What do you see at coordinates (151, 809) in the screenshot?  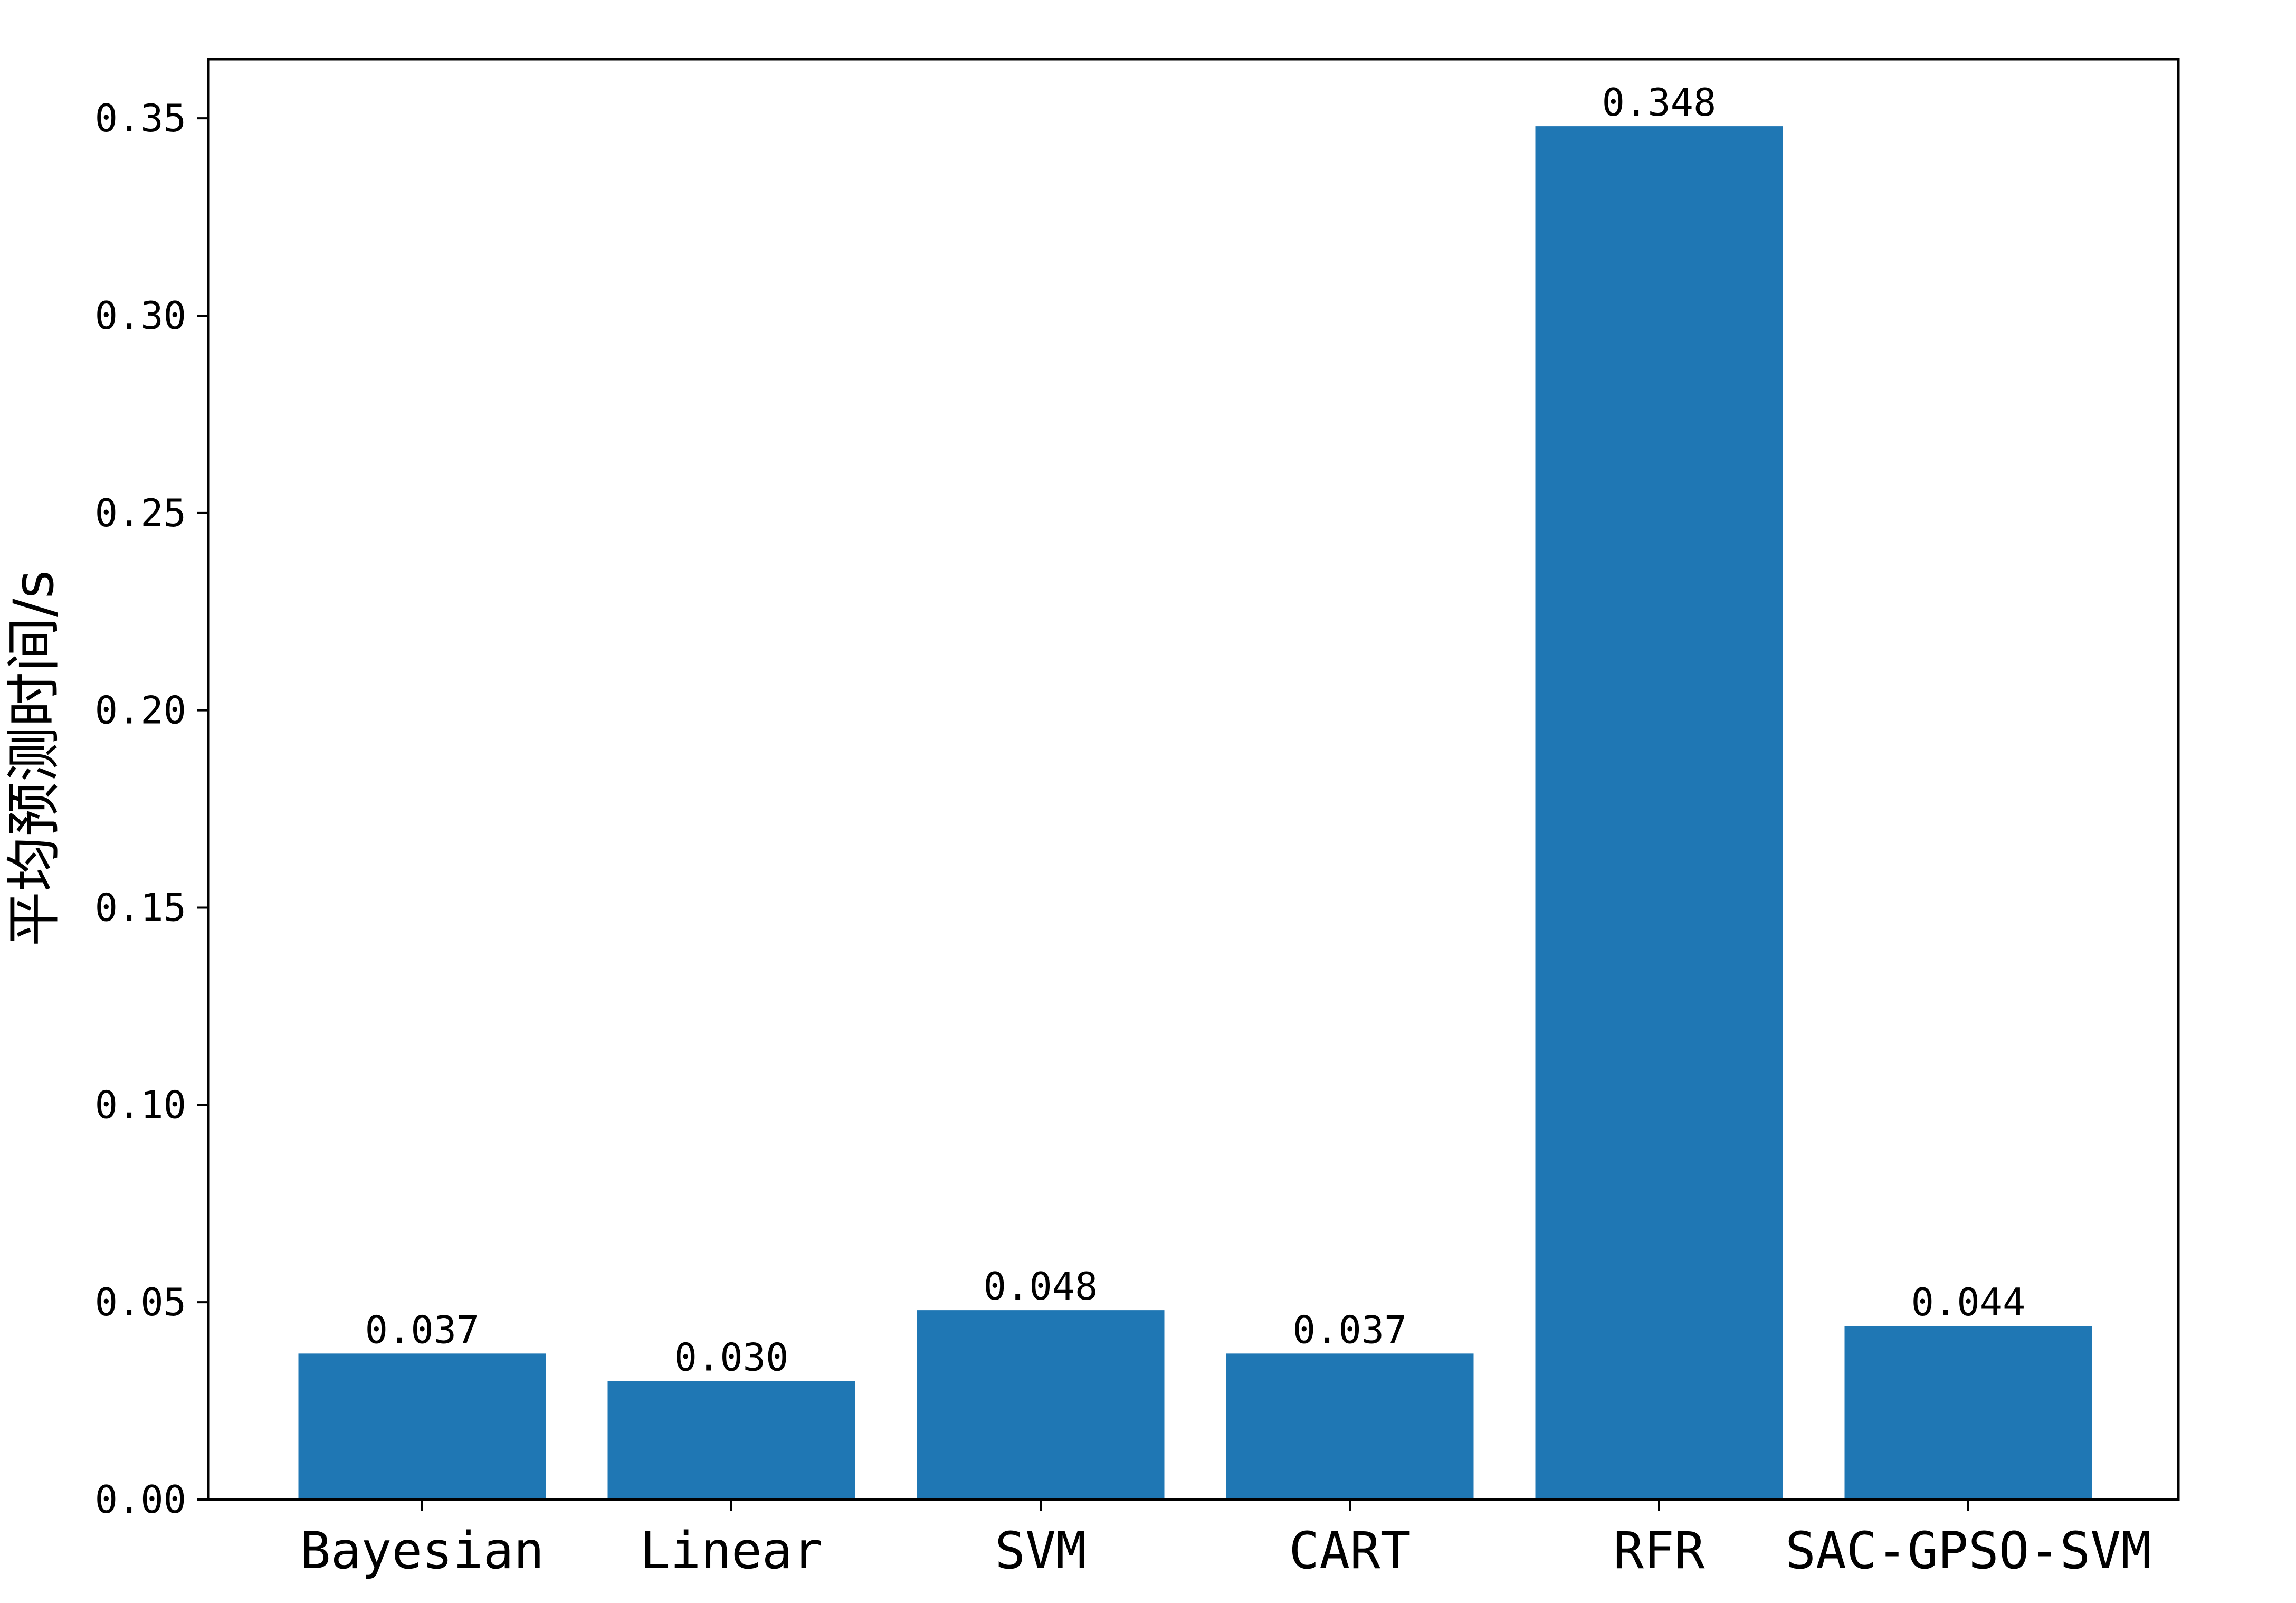 I see `y-axis: 0.00 0.05 0.10 0.15 0.20 0.25 0.30 0.35` at bounding box center [151, 809].